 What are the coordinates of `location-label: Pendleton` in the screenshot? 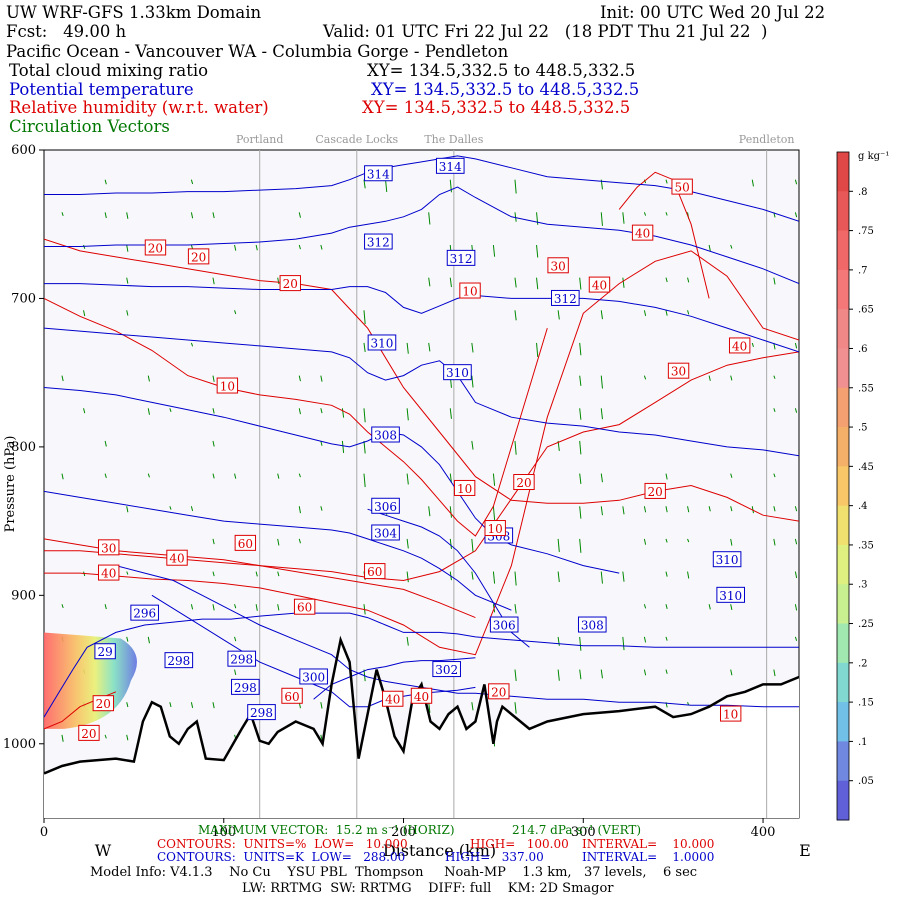 It's located at (767, 139).